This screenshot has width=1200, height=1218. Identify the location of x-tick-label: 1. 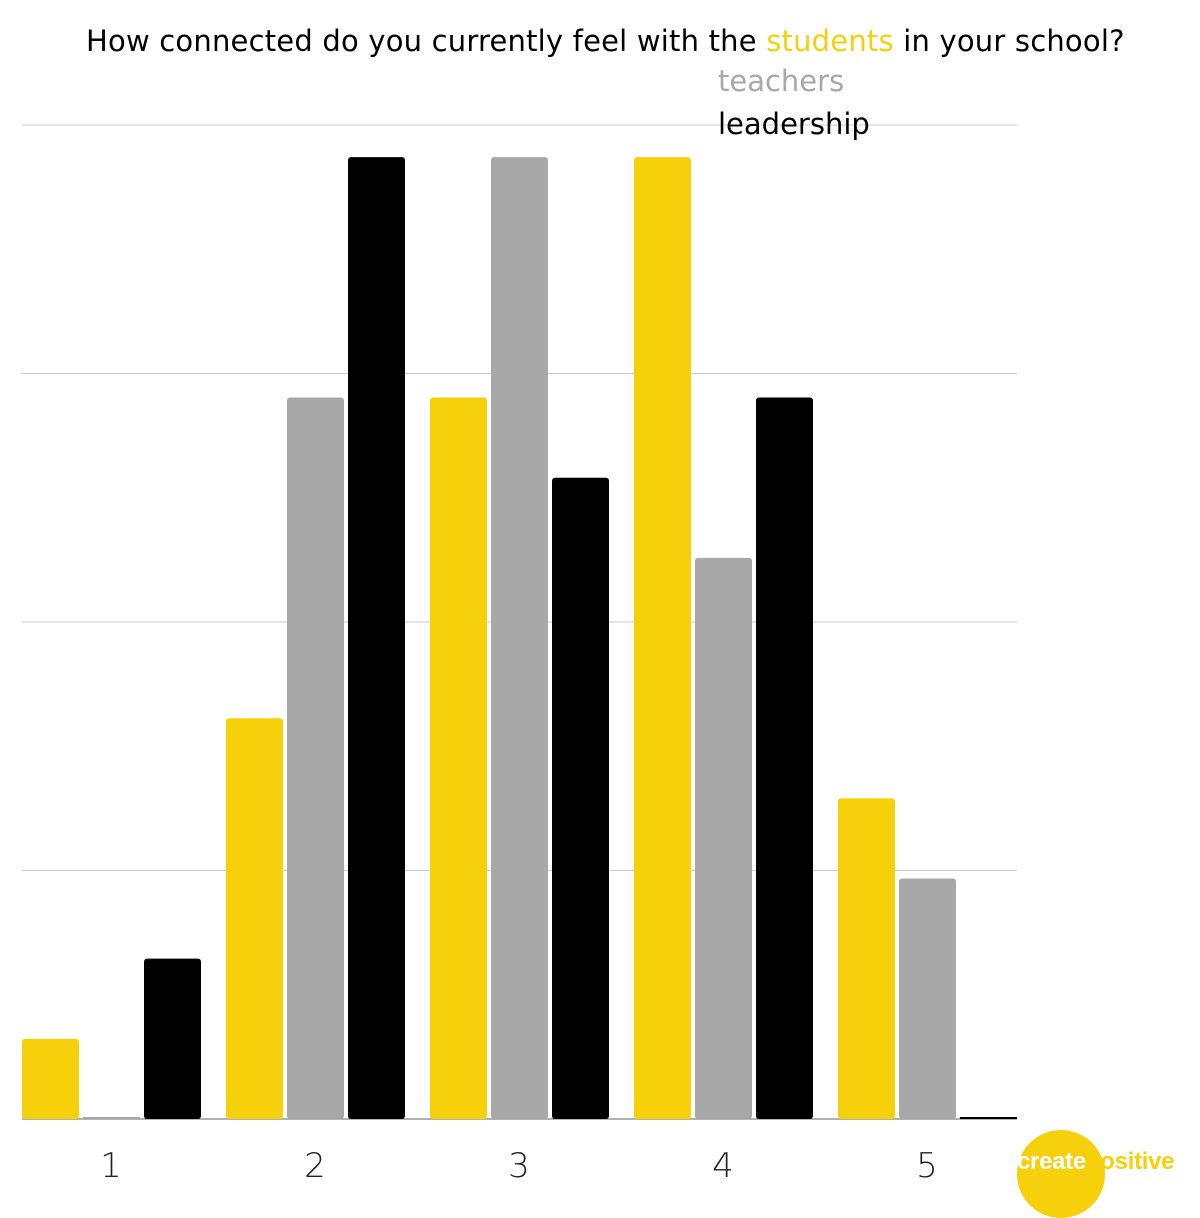
(111, 1166).